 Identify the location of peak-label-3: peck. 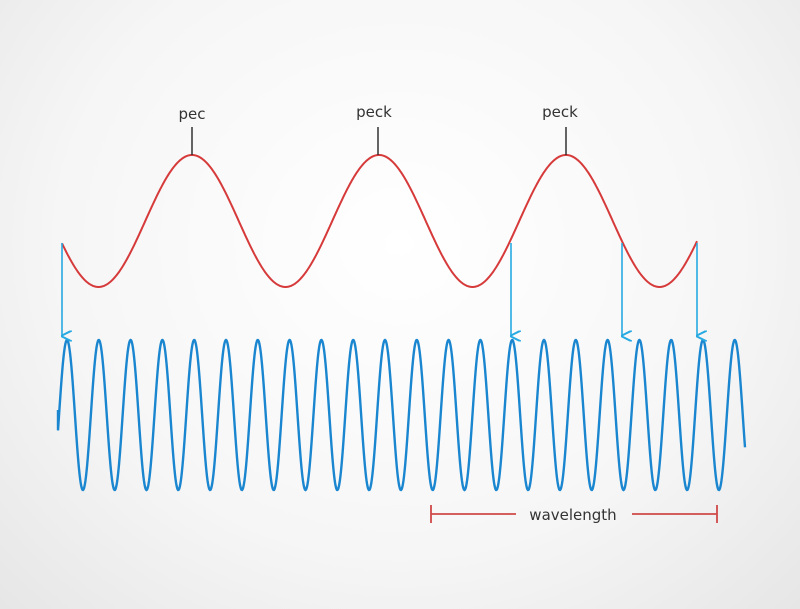
(560, 112).